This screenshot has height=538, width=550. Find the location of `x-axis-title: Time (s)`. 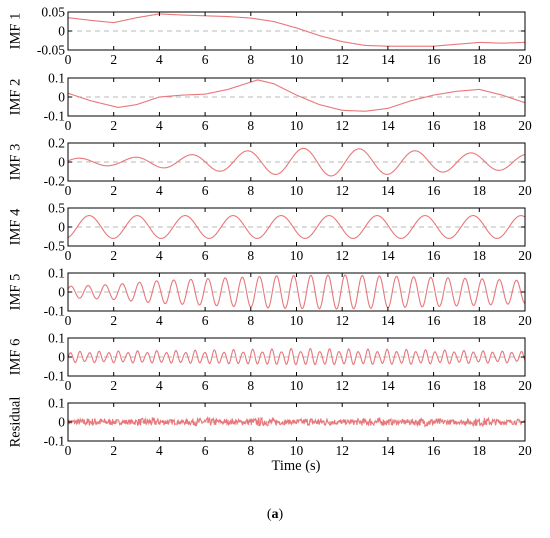

x-axis-title: Time (s) is located at coordinates (295, 466).